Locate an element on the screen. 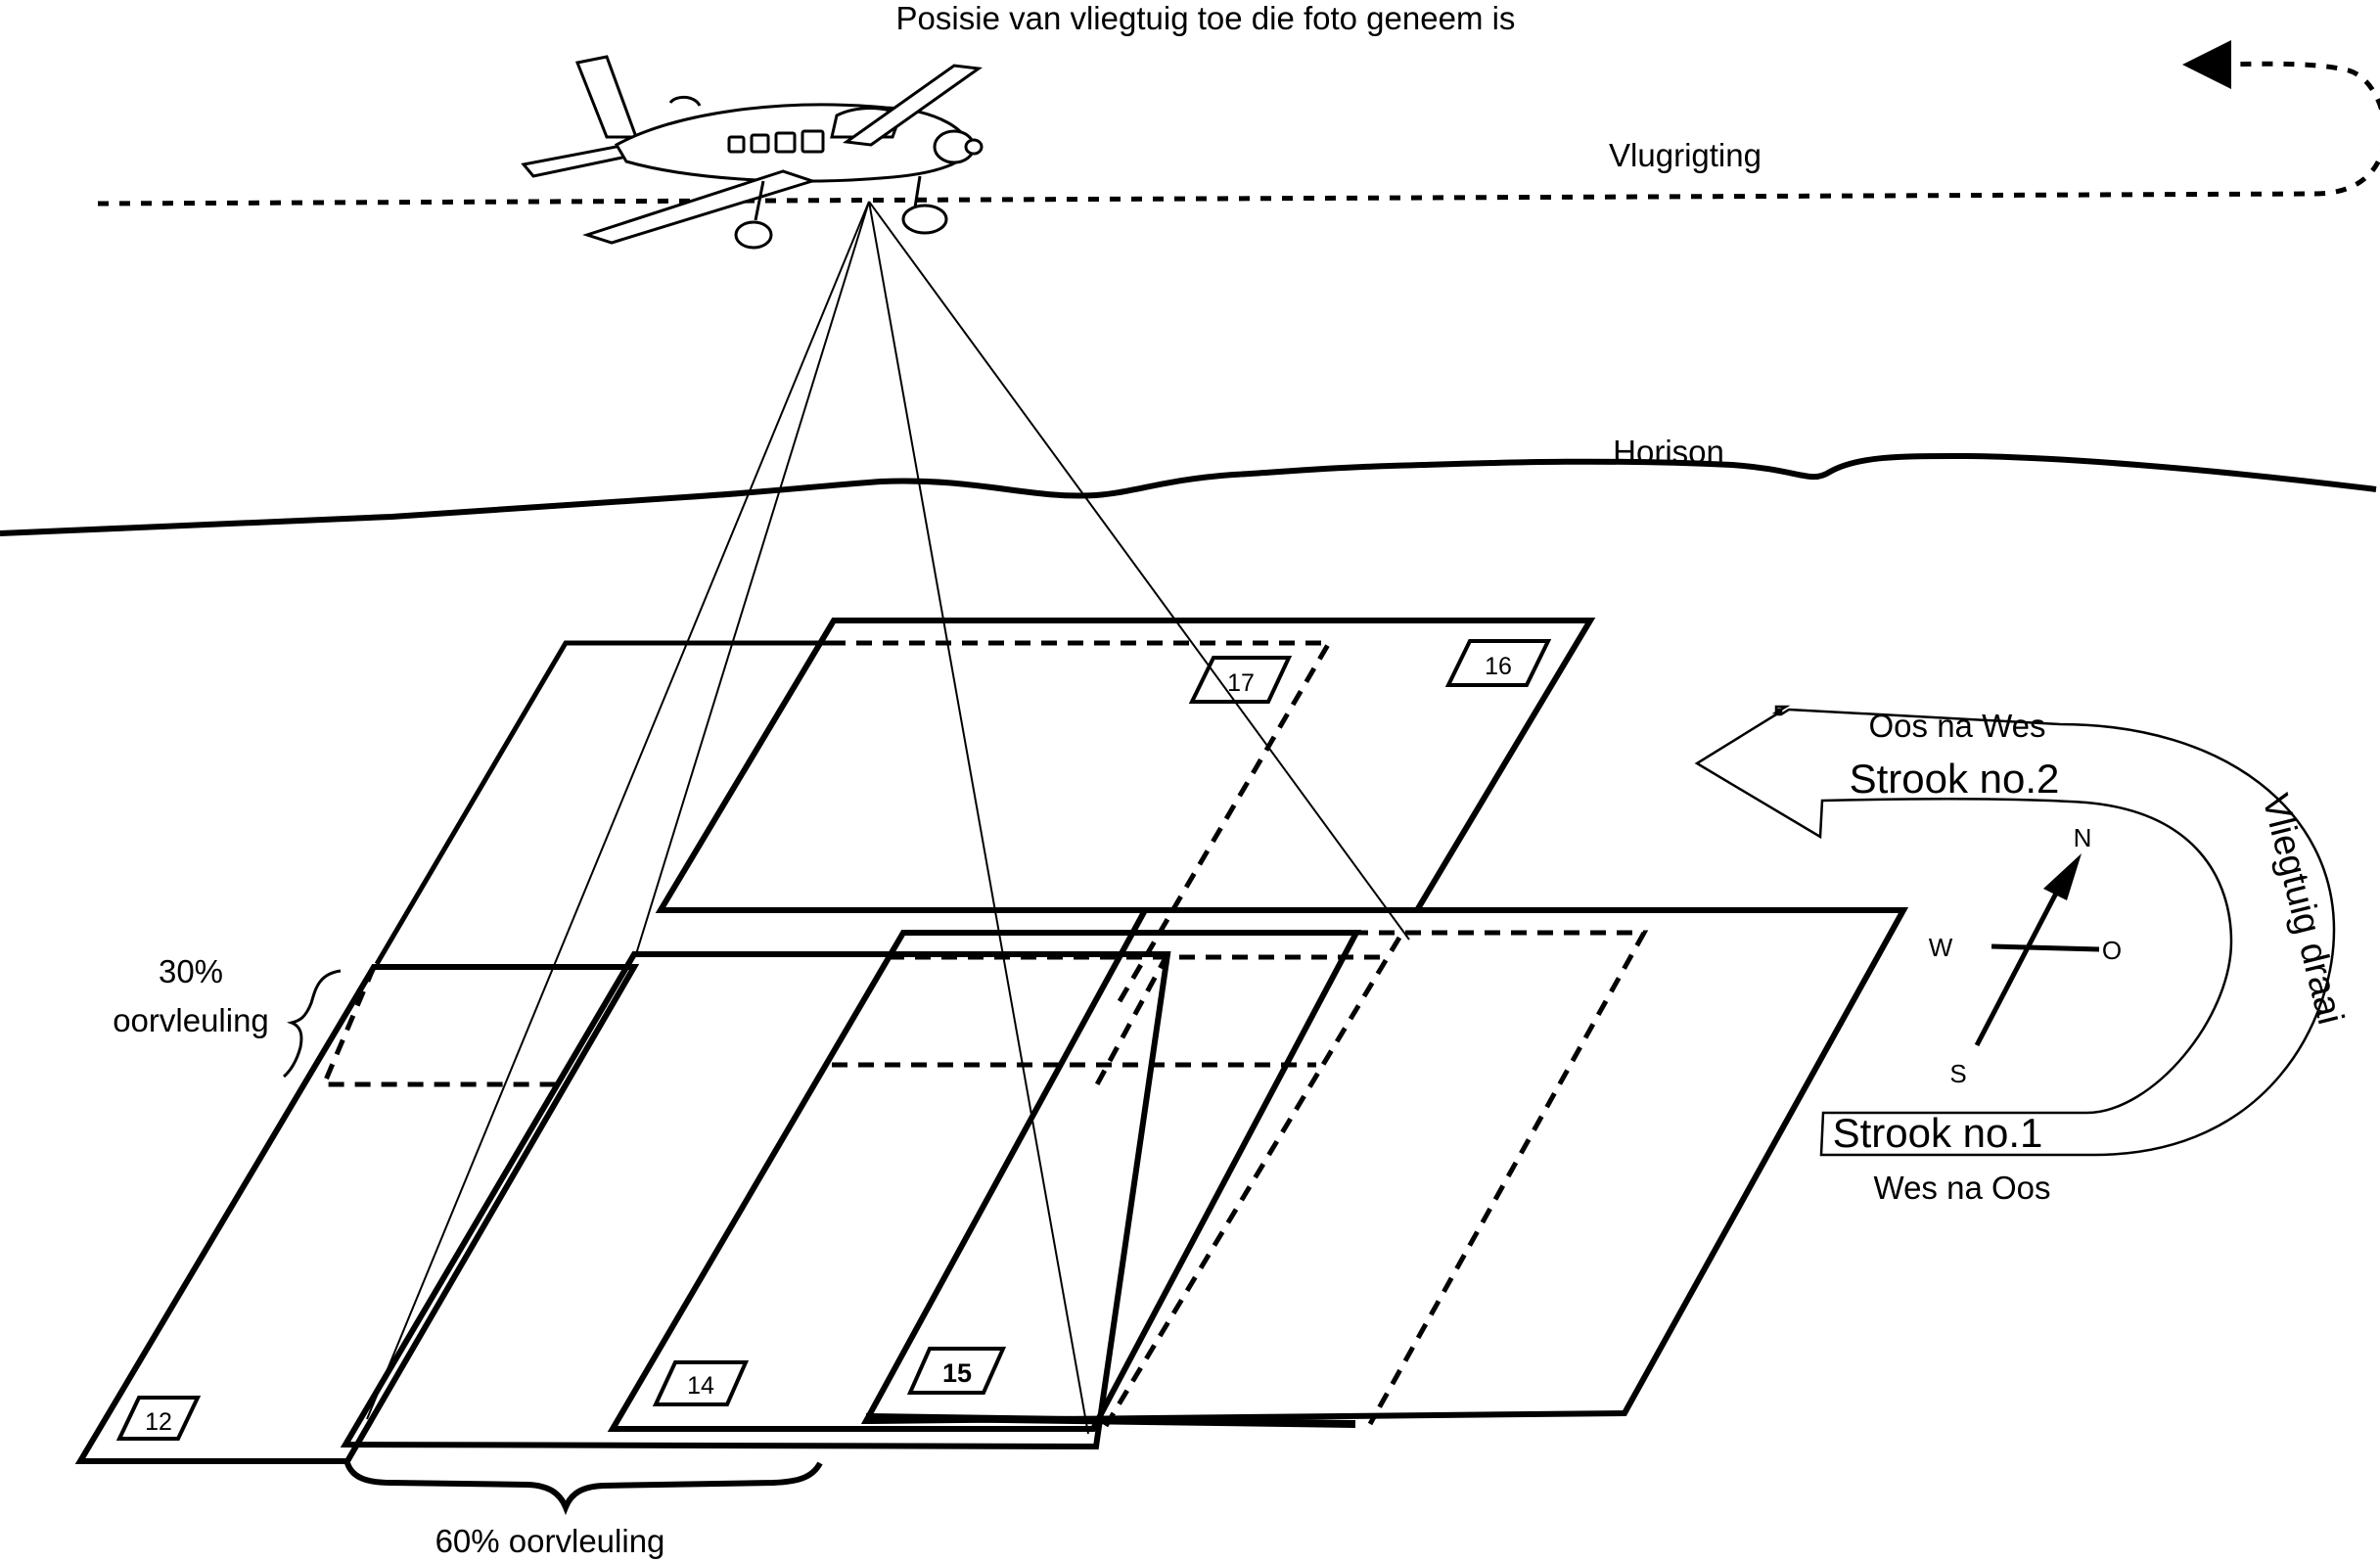 This screenshot has height=1562, width=2380. side-overlap-brace is located at coordinates (312, 1024).